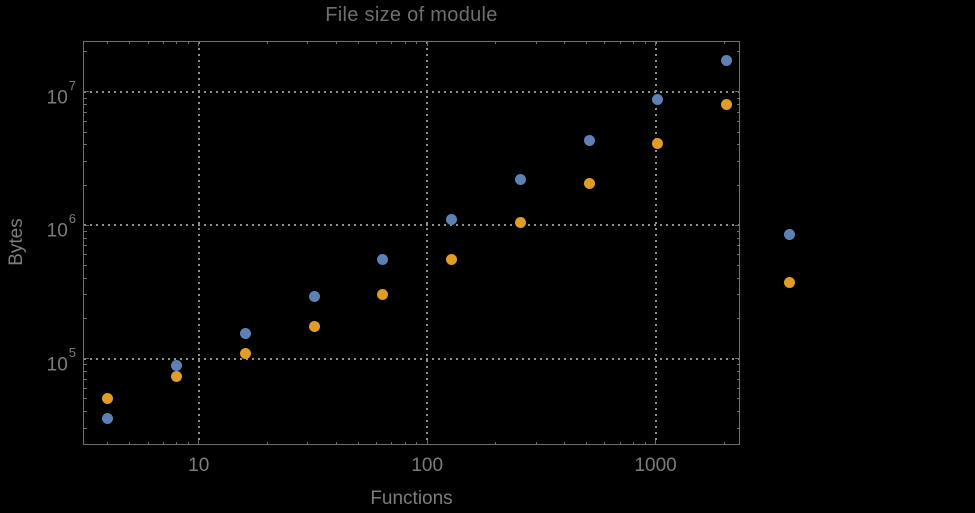 The height and width of the screenshot is (513, 975). Describe the element at coordinates (427, 243) in the screenshot. I see `gridline-vertical` at that location.